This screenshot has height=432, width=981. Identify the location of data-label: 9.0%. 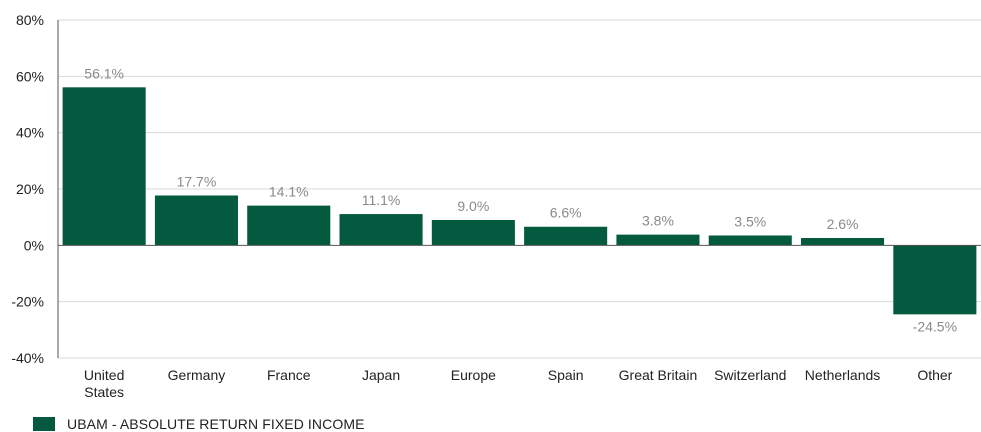
(473, 206).